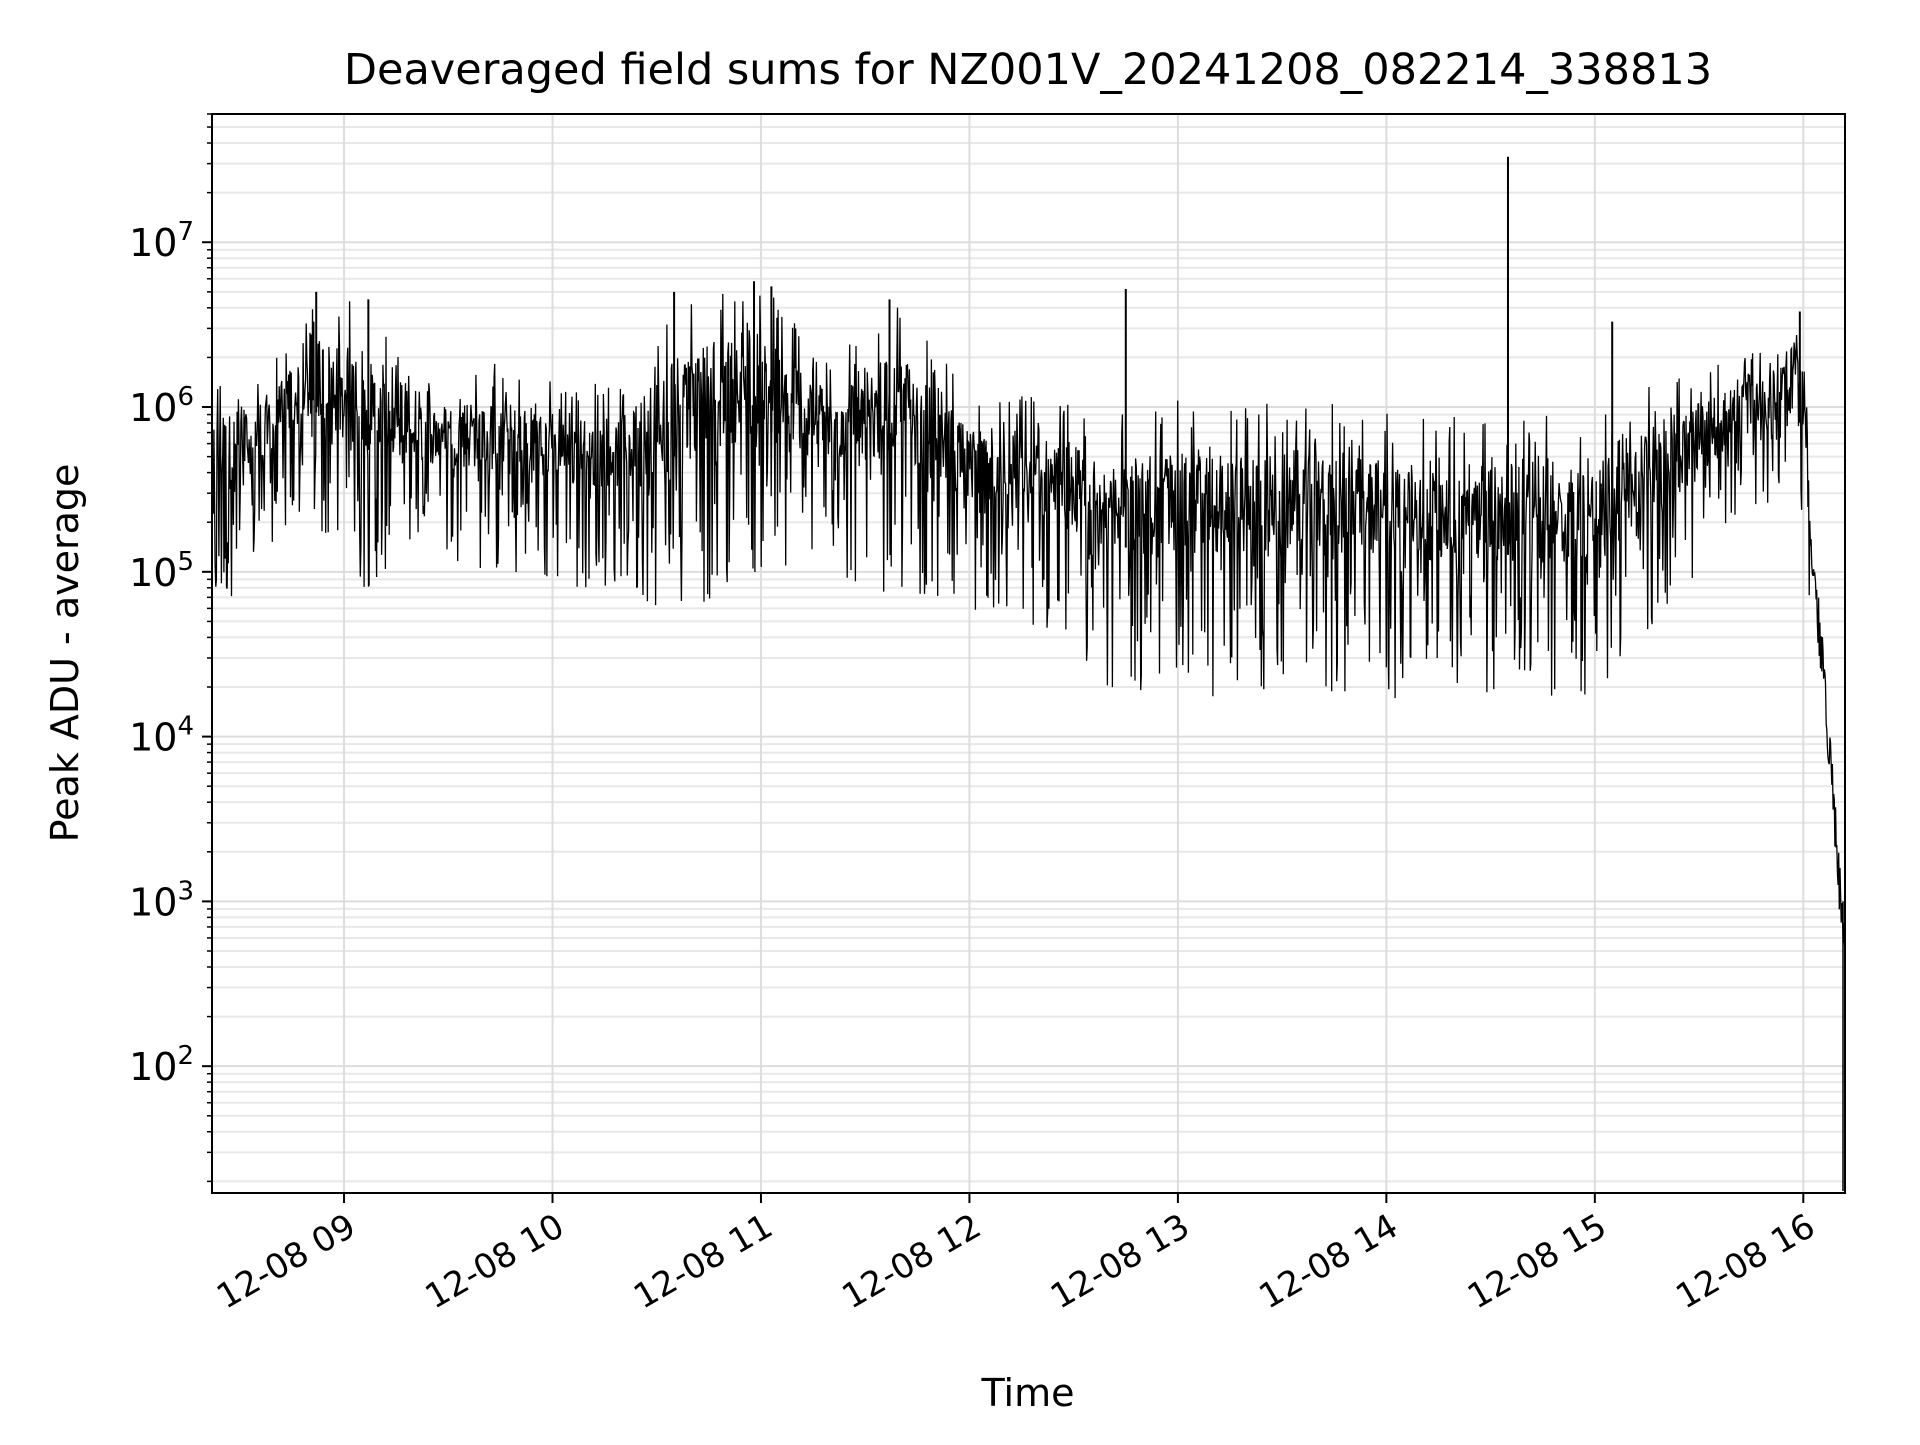  I want to click on y-tick-label: 104, so click(161, 736).